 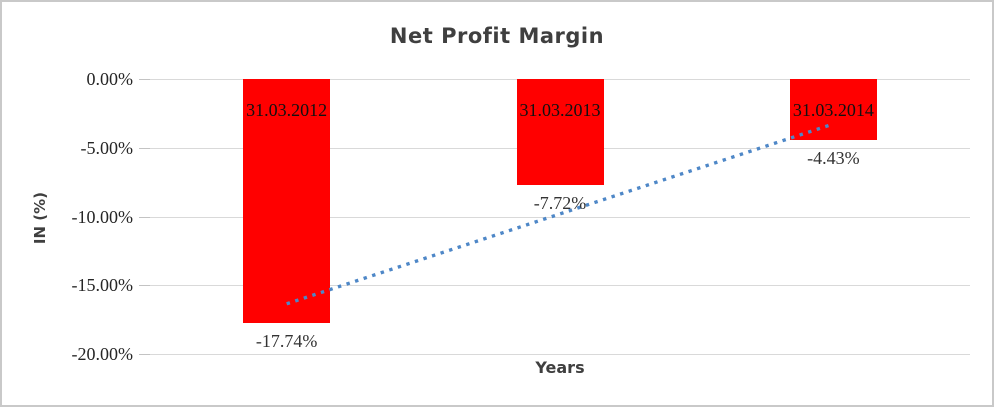 I want to click on category-label: 31.03.2014, so click(x=833, y=110).